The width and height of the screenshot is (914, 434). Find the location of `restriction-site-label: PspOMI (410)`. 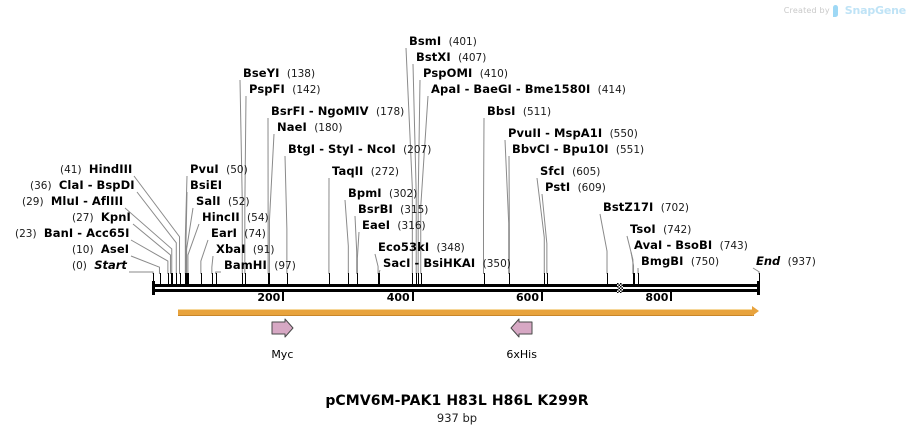

restriction-site-label: PspOMI (410) is located at coordinates (465, 73).